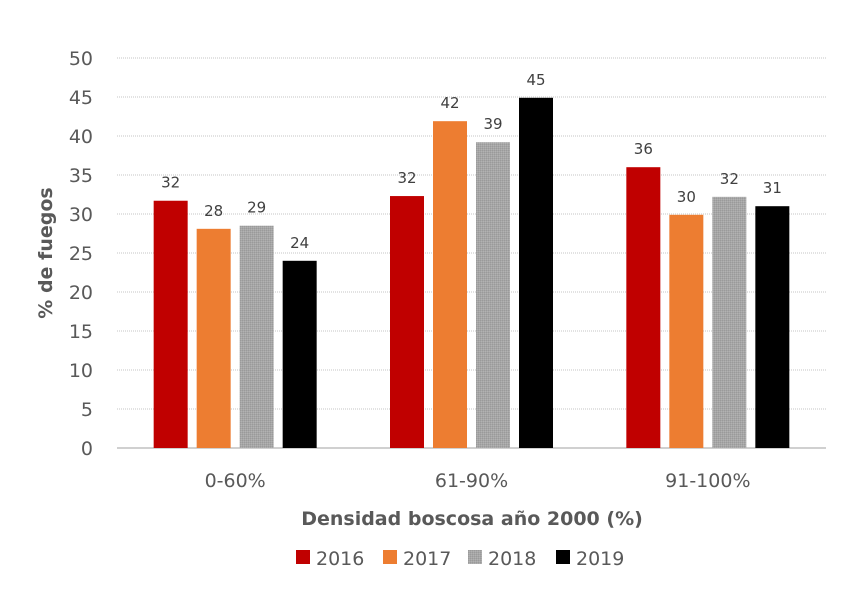  What do you see at coordinates (213, 211) in the screenshot?
I see `data-label-2017-1: 28` at bounding box center [213, 211].